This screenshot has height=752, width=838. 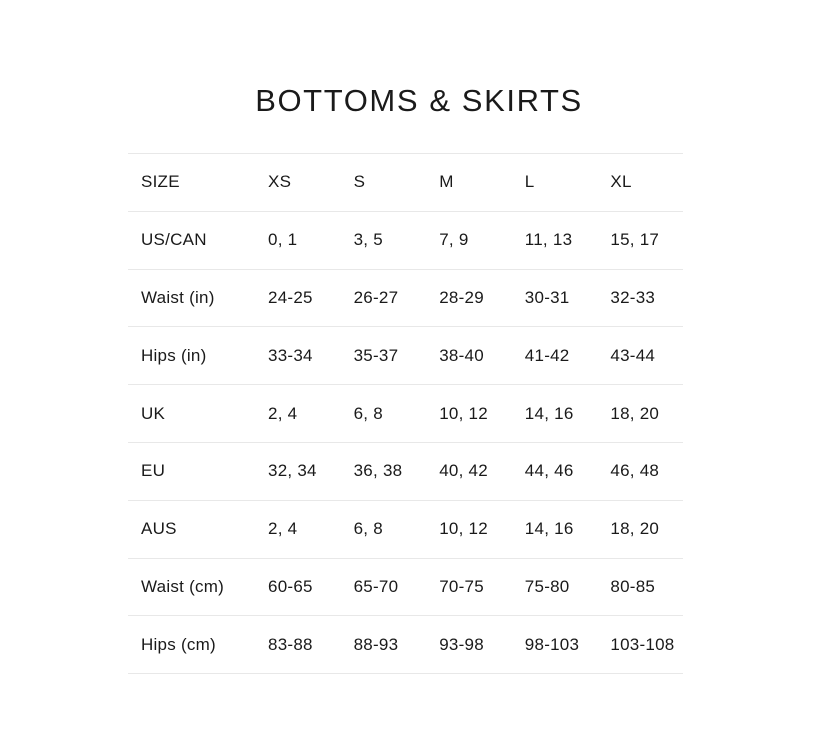 I want to click on cell-eu-s: 36, 38, so click(x=383, y=471).